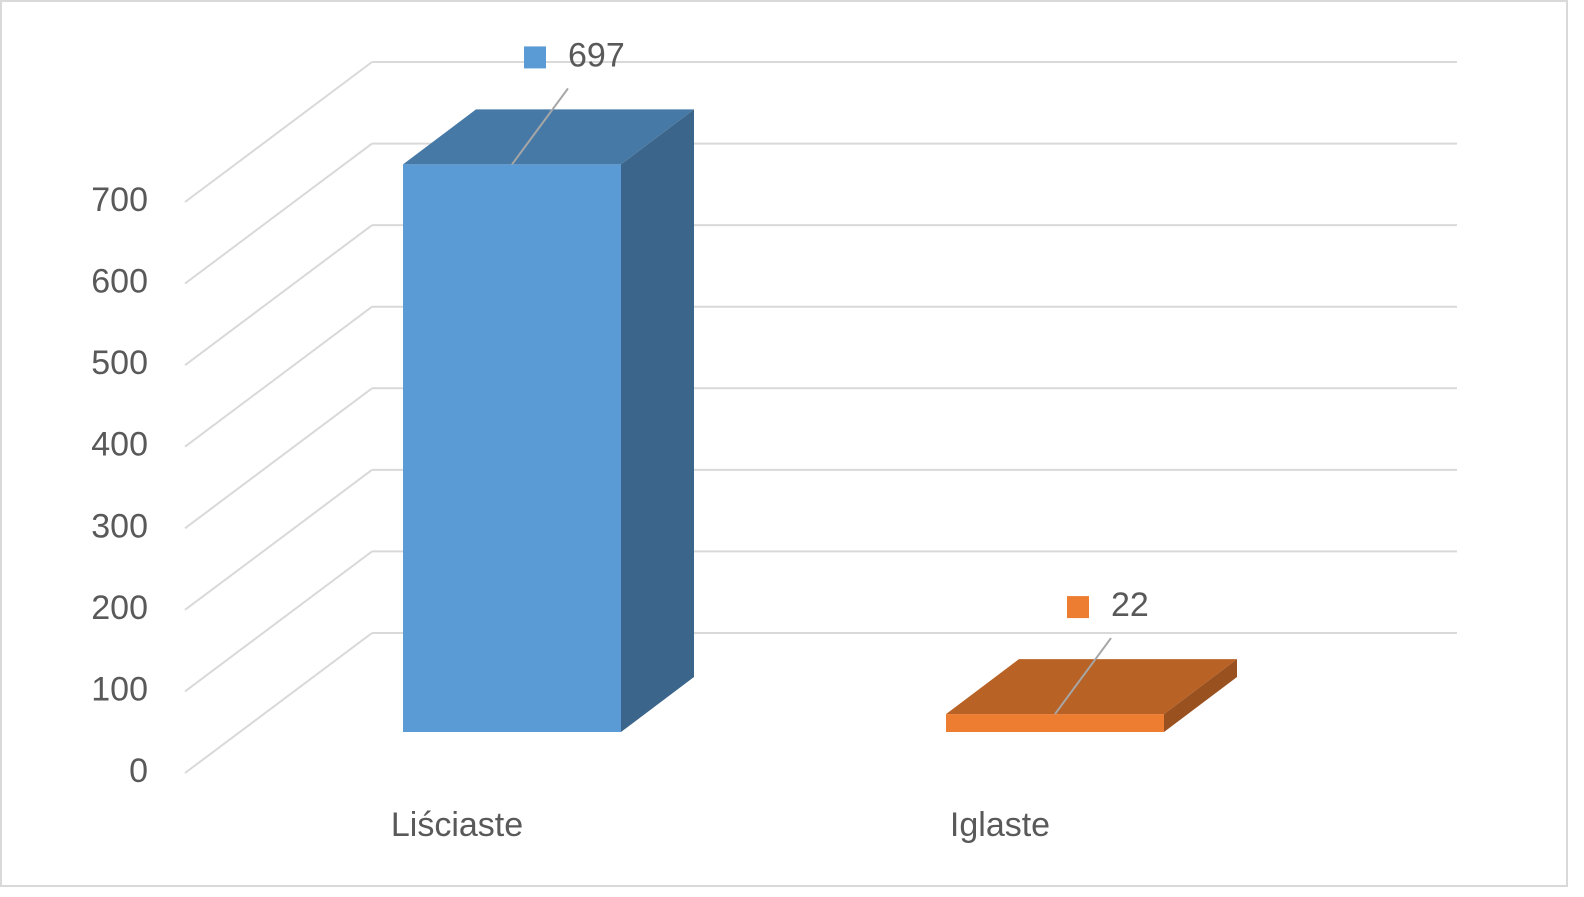 This screenshot has width=1584, height=897. Describe the element at coordinates (138, 771) in the screenshot. I see `y-tick-label: 0` at that location.